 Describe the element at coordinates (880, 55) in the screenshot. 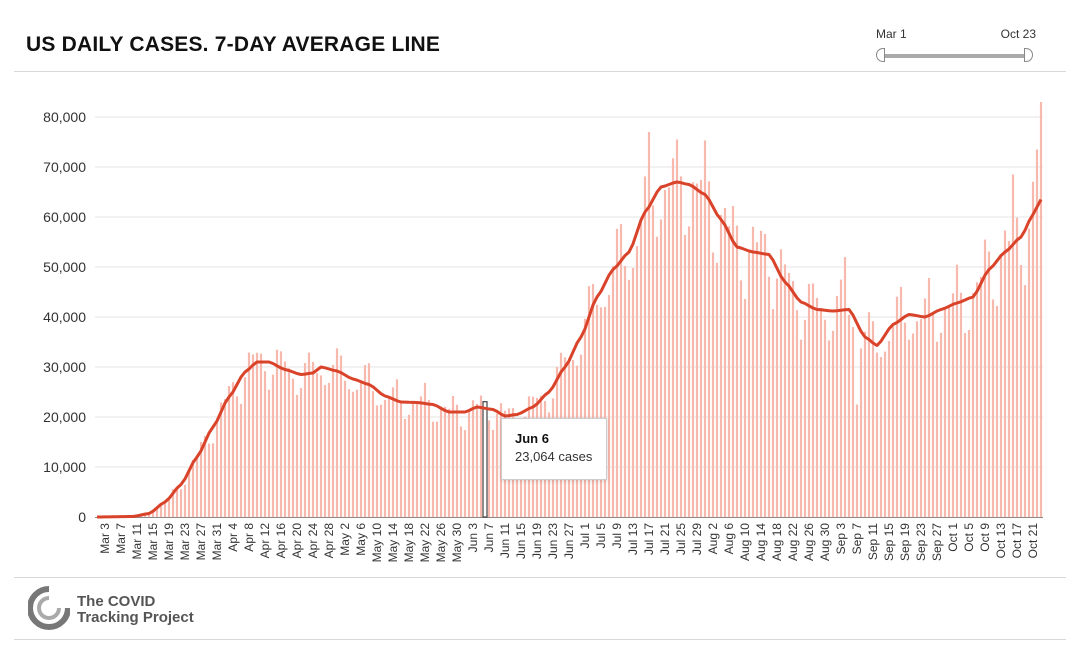

I see `range-start-handle` at that location.